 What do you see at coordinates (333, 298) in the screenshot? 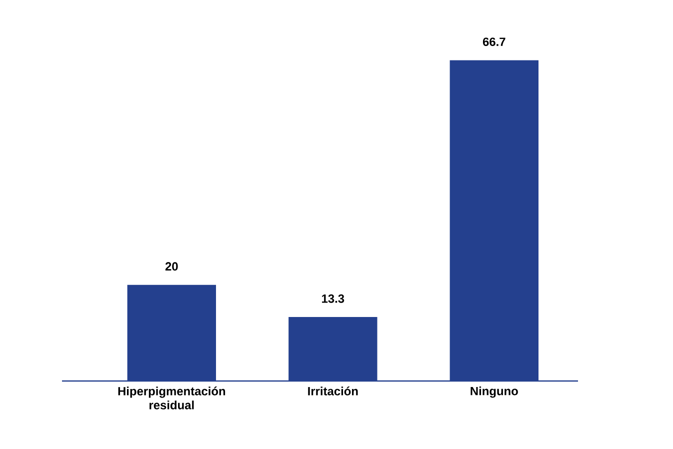
I see `data-label: 13.3` at bounding box center [333, 298].